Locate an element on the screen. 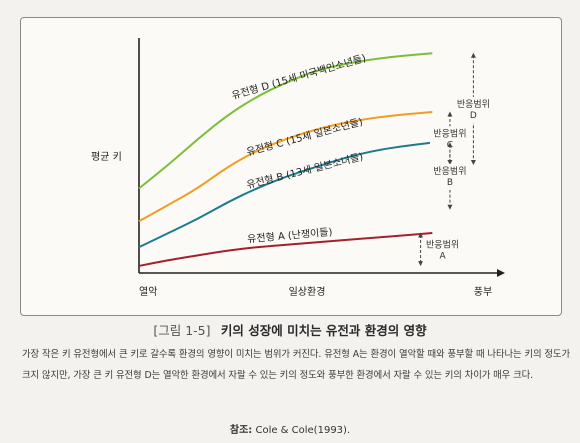 Image resolution: width=580 pixels, height=443 pixels. source-label: 참조: is located at coordinates (241, 430).